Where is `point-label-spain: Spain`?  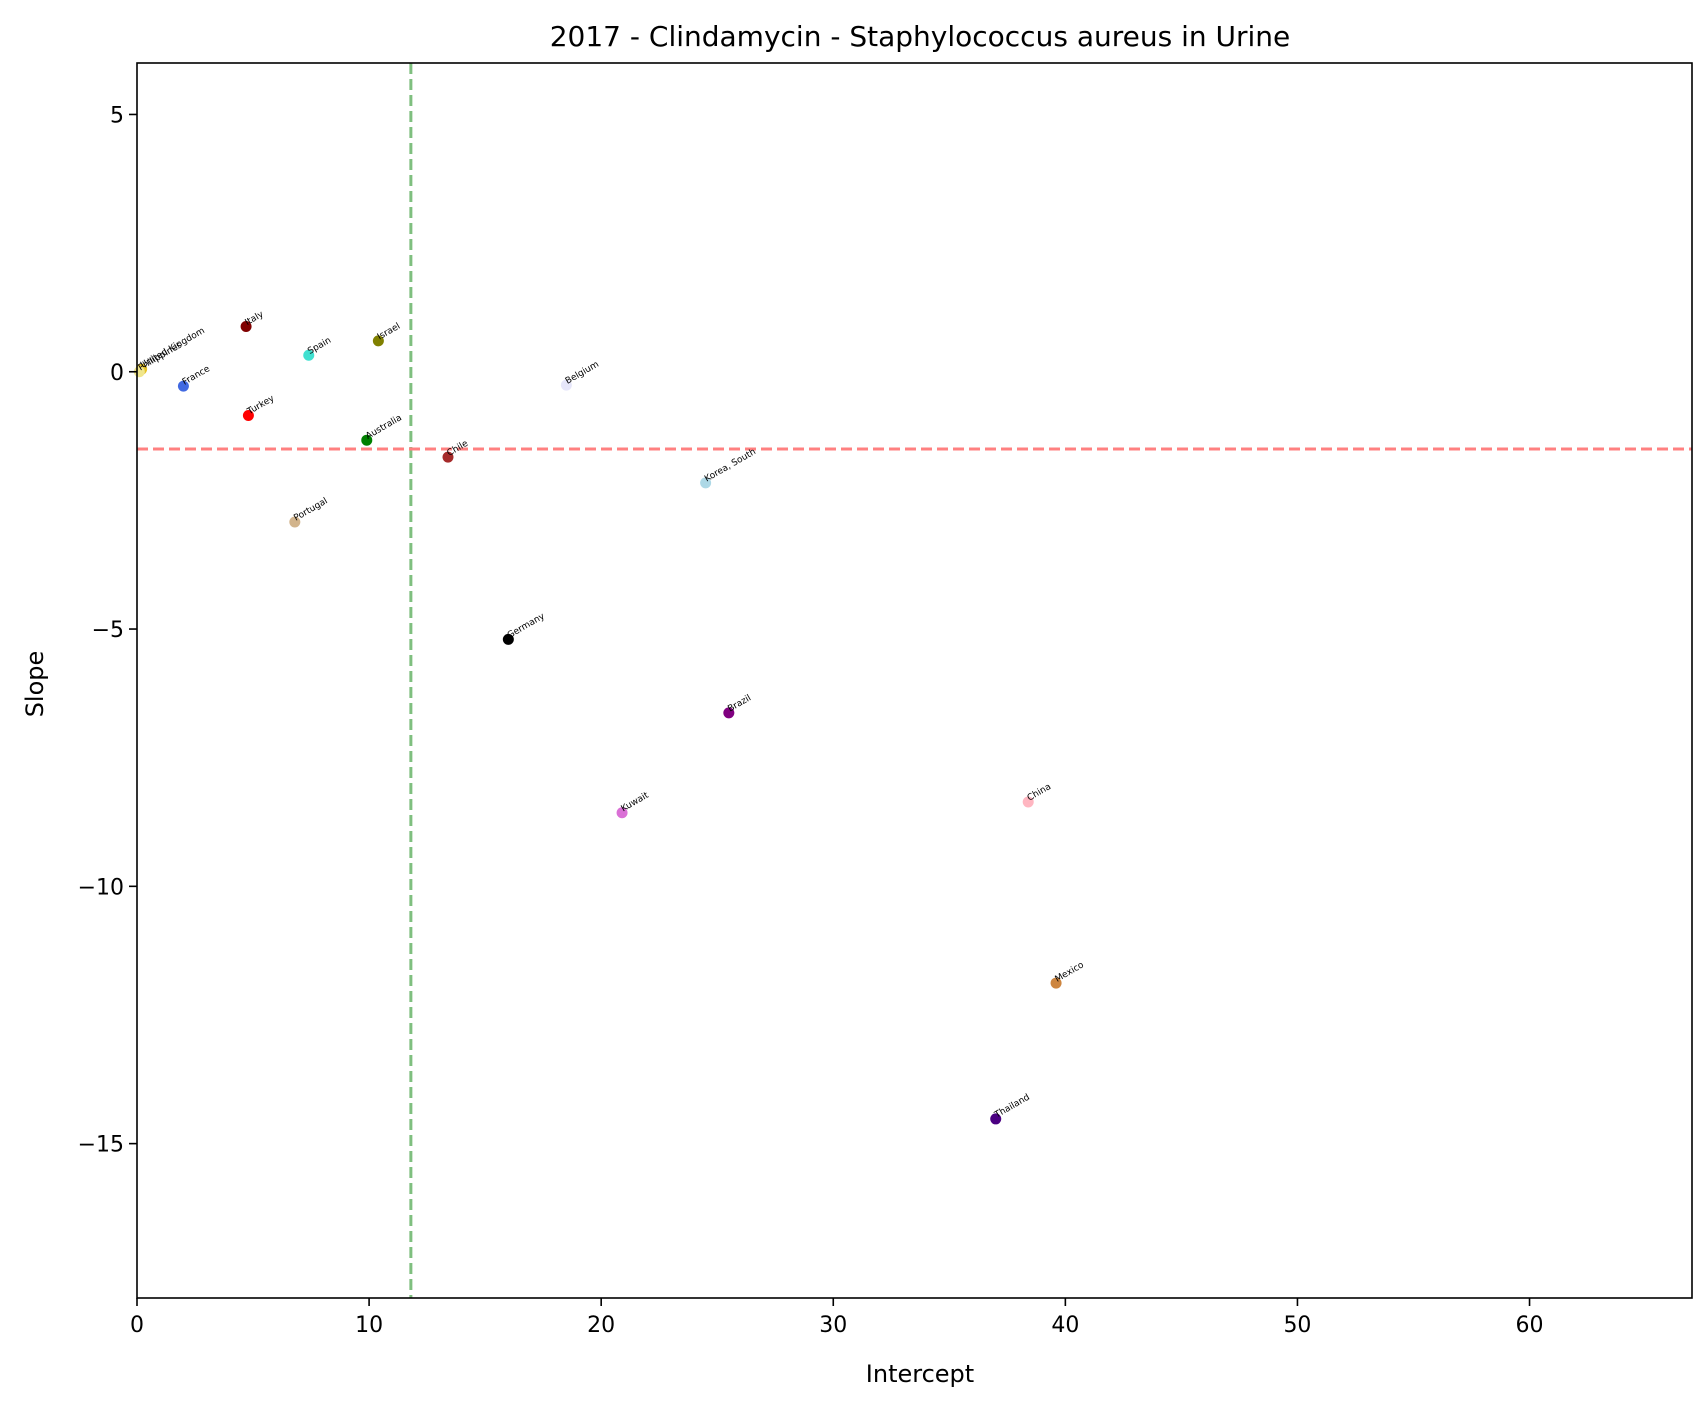 point-label-spain: Spain is located at coordinates (319, 346).